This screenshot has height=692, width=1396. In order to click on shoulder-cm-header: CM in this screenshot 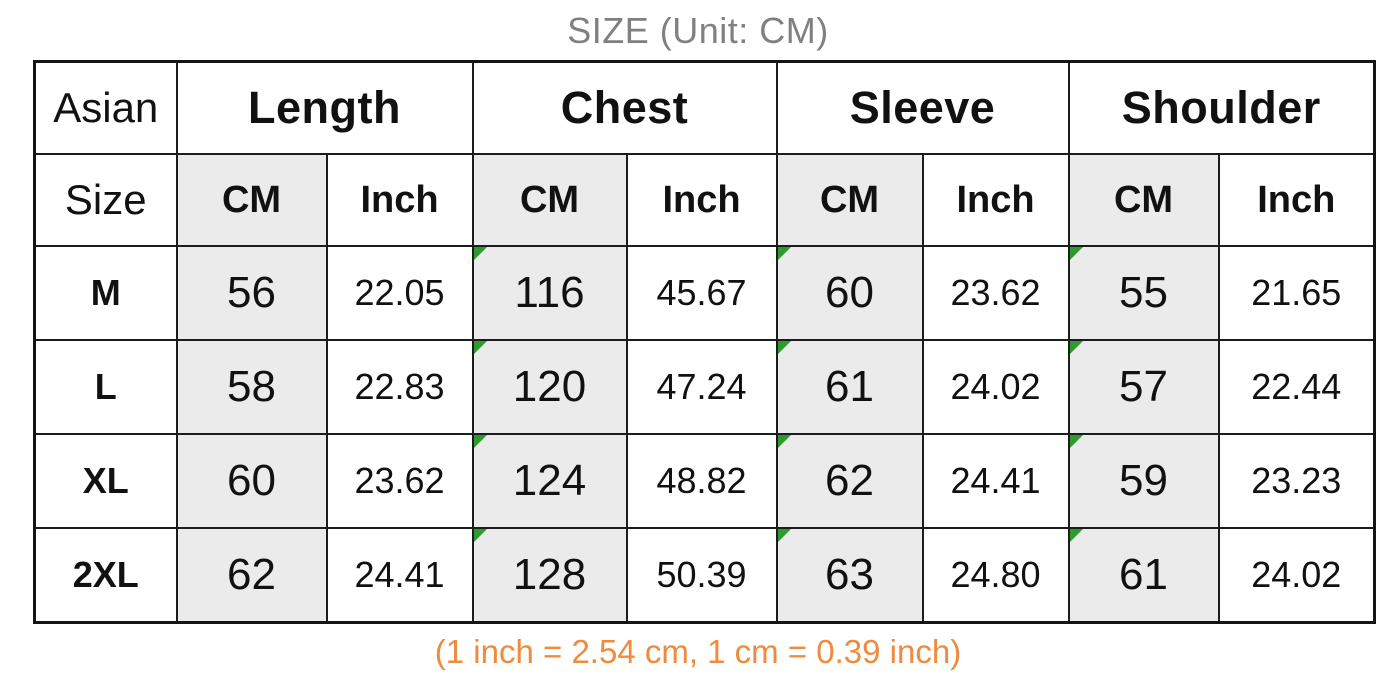, I will do `click(1143, 200)`.